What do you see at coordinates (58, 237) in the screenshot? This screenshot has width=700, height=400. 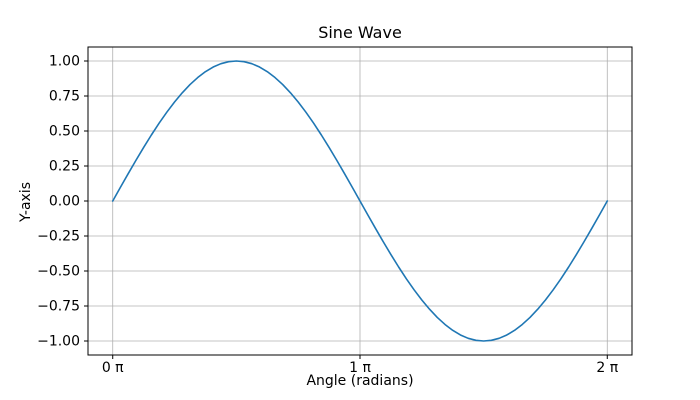 I see `y-tick-label: −0.25` at bounding box center [58, 237].